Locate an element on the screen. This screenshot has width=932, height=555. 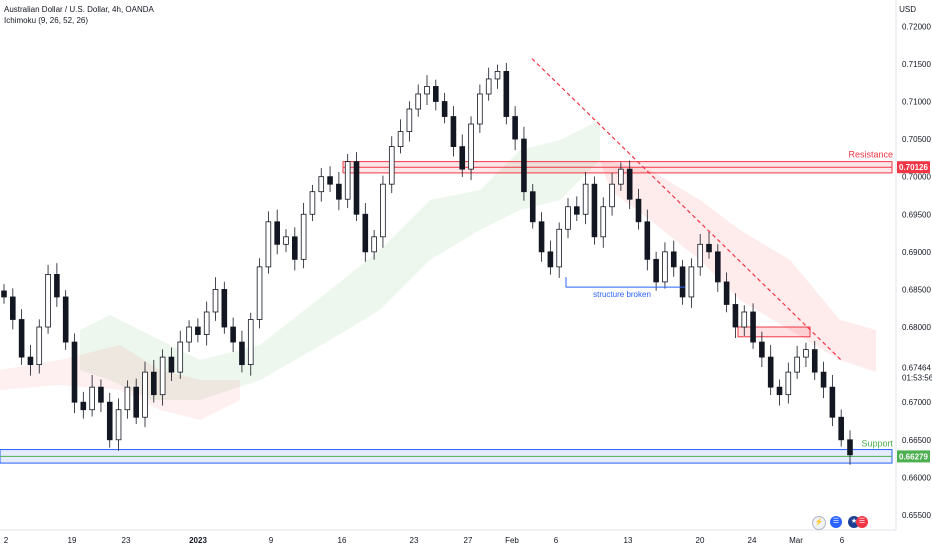
resistance-price-tag: 0.70126 is located at coordinates (913, 167).